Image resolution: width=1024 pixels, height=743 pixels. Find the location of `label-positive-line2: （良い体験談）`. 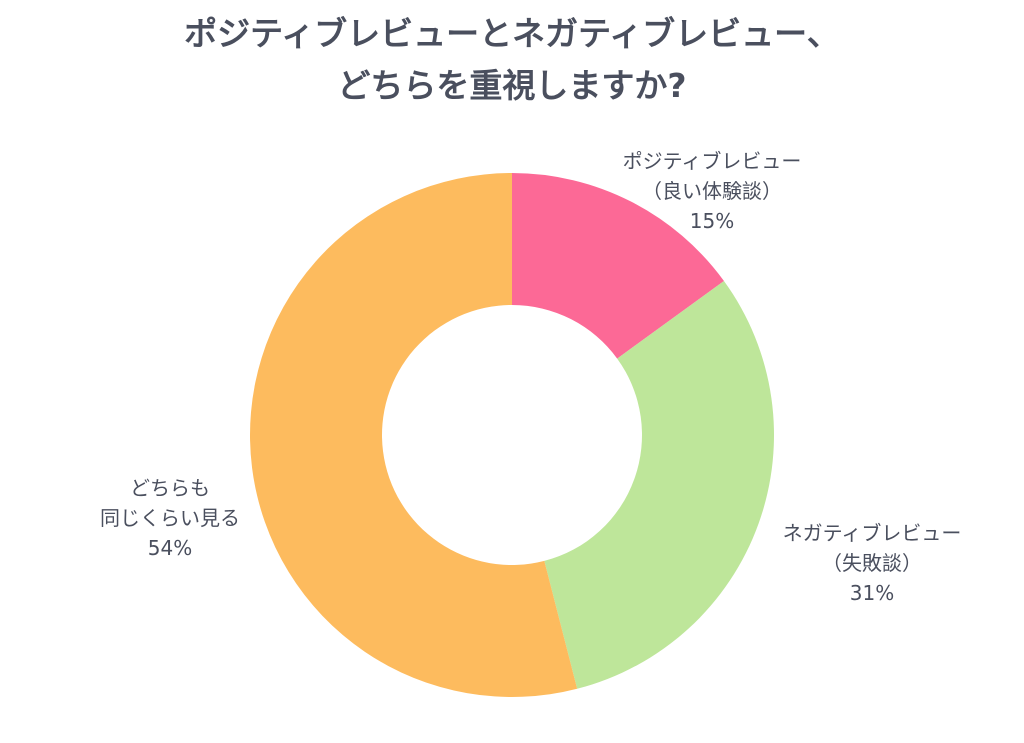

label-positive-line2: （良い体験談） is located at coordinates (712, 191).